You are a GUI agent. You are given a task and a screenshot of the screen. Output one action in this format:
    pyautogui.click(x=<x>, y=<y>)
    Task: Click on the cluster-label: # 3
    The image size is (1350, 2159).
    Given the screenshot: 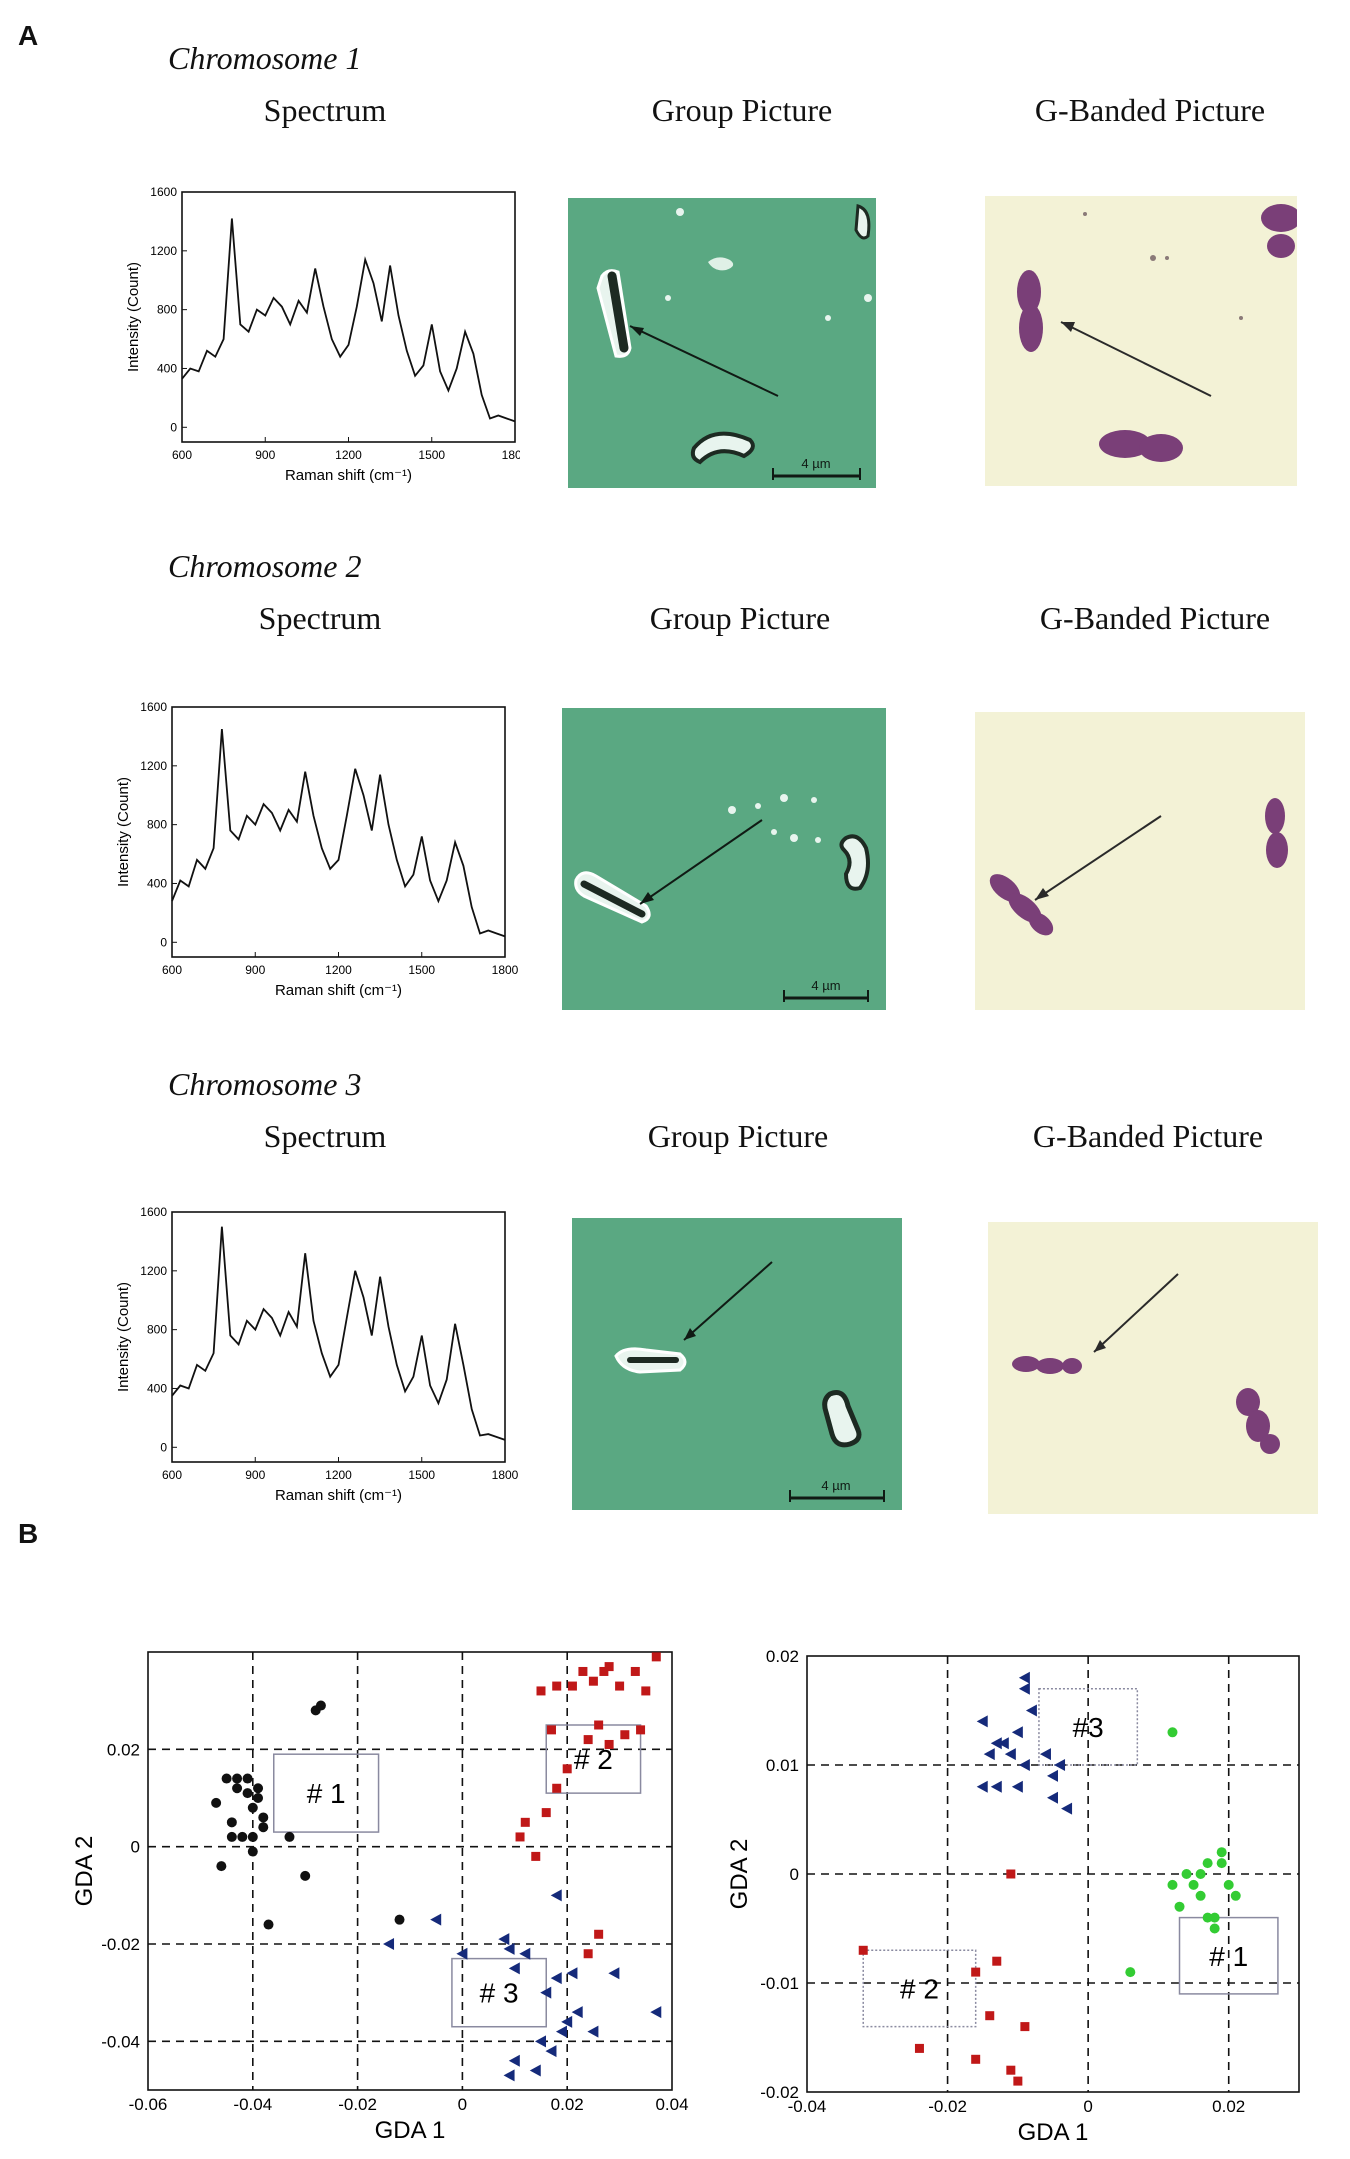 What is the action you would take?
    pyautogui.click(x=499, y=1993)
    